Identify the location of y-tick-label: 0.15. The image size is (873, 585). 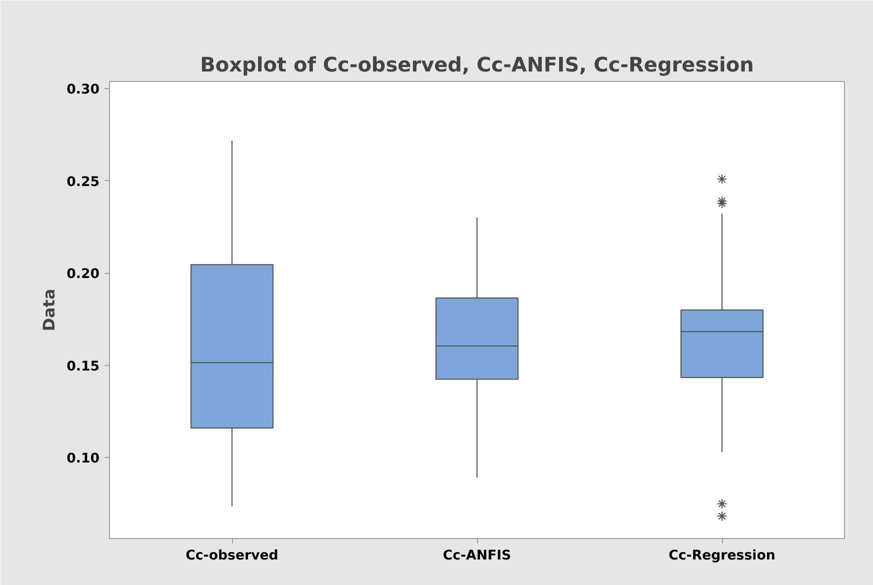
(83, 366).